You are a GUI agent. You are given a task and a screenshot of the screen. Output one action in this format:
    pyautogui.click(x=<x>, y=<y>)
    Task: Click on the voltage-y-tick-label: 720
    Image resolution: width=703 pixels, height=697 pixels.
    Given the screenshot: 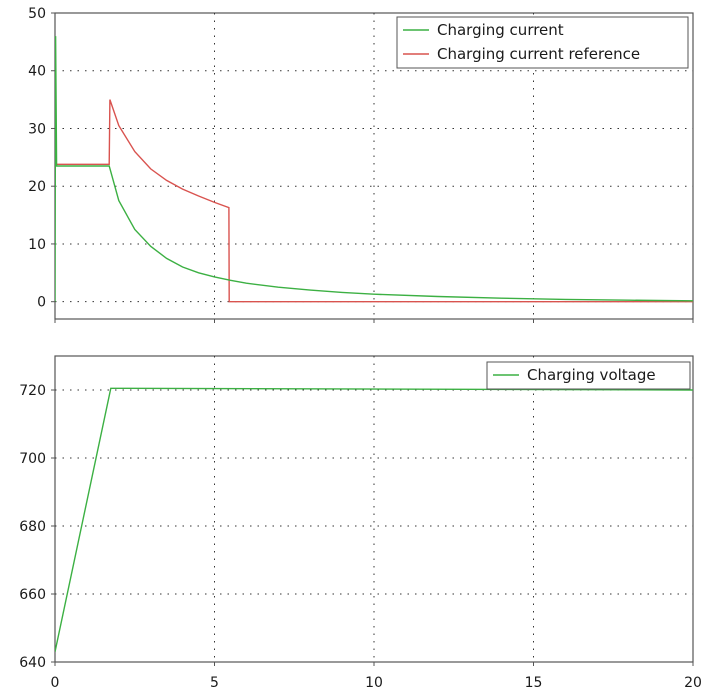 What is the action you would take?
    pyautogui.click(x=32, y=391)
    